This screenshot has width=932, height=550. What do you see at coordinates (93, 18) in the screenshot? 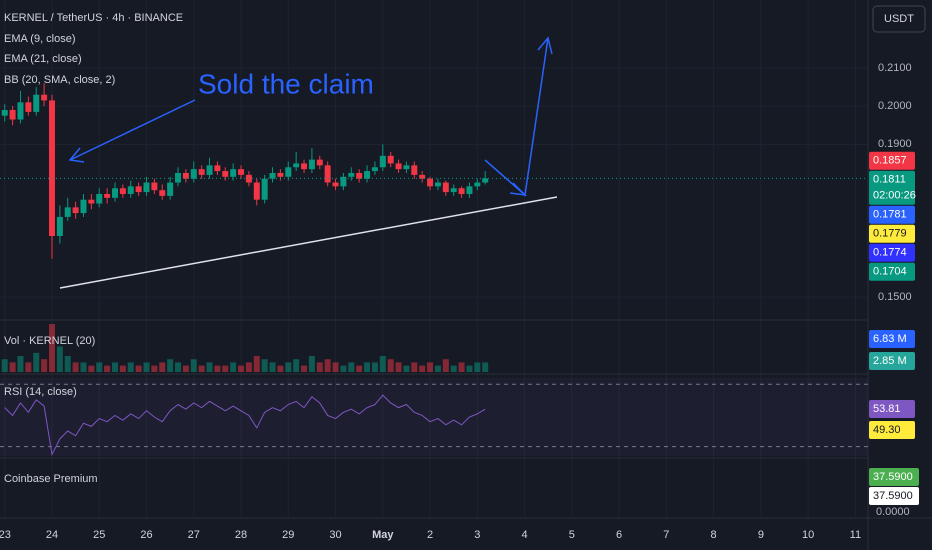
I see `chart-title: KERNEL / TetherUS · 4h · BINANCE` at bounding box center [93, 18].